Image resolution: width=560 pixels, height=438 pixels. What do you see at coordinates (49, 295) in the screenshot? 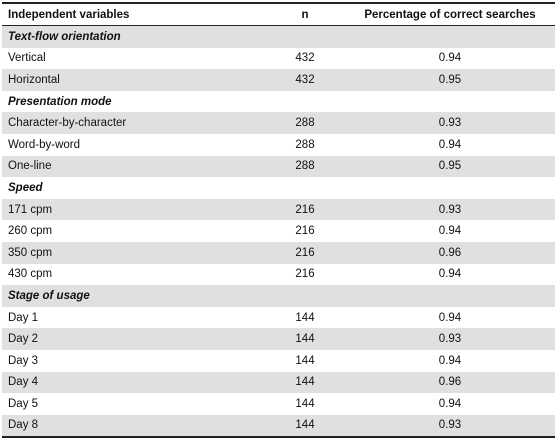
I see `section-title: Stage of usage` at bounding box center [49, 295].